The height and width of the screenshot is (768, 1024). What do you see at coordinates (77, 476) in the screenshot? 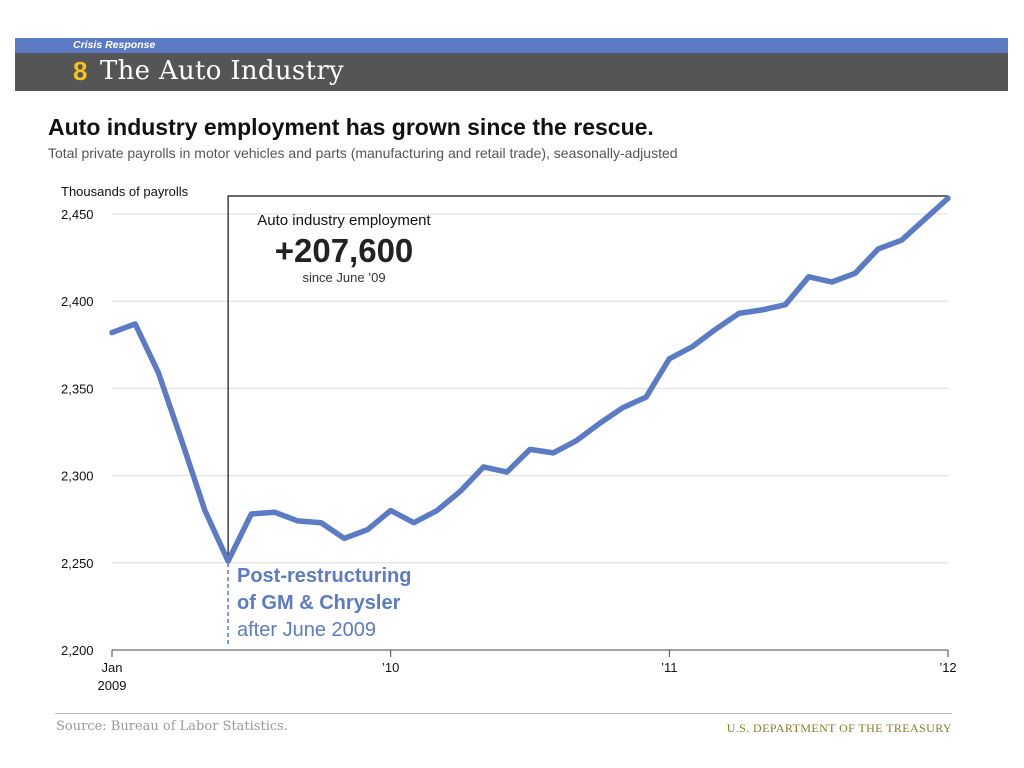
I see `y-tick-label: 2,300` at bounding box center [77, 476].